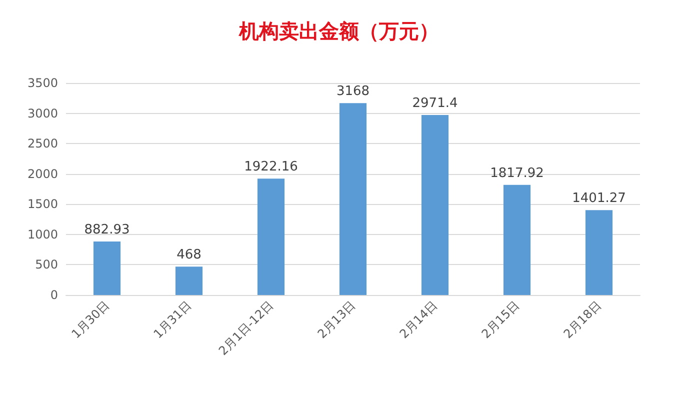 The width and height of the screenshot is (678, 413). What do you see at coordinates (189, 255) in the screenshot?
I see `data-label: 468` at bounding box center [189, 255].